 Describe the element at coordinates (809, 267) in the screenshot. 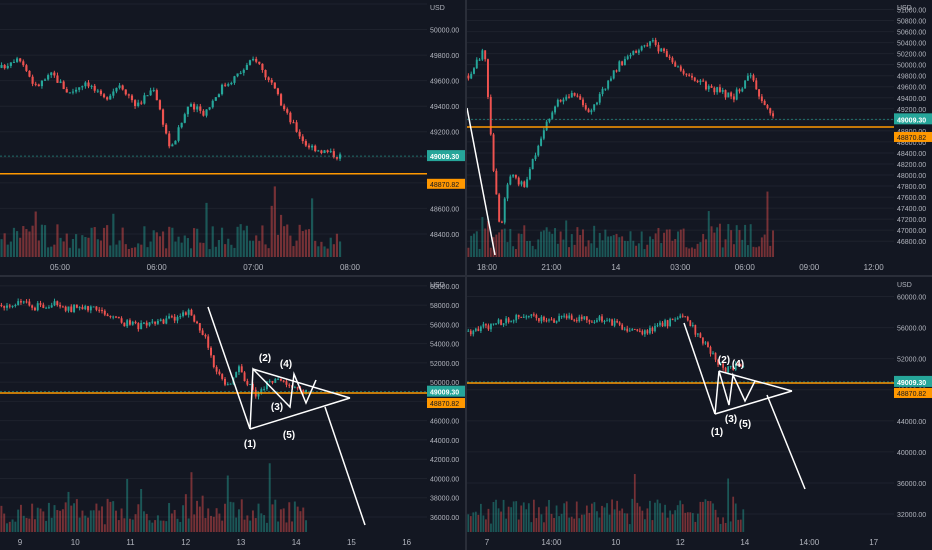

I see `time-tick-label: 09:00` at that location.